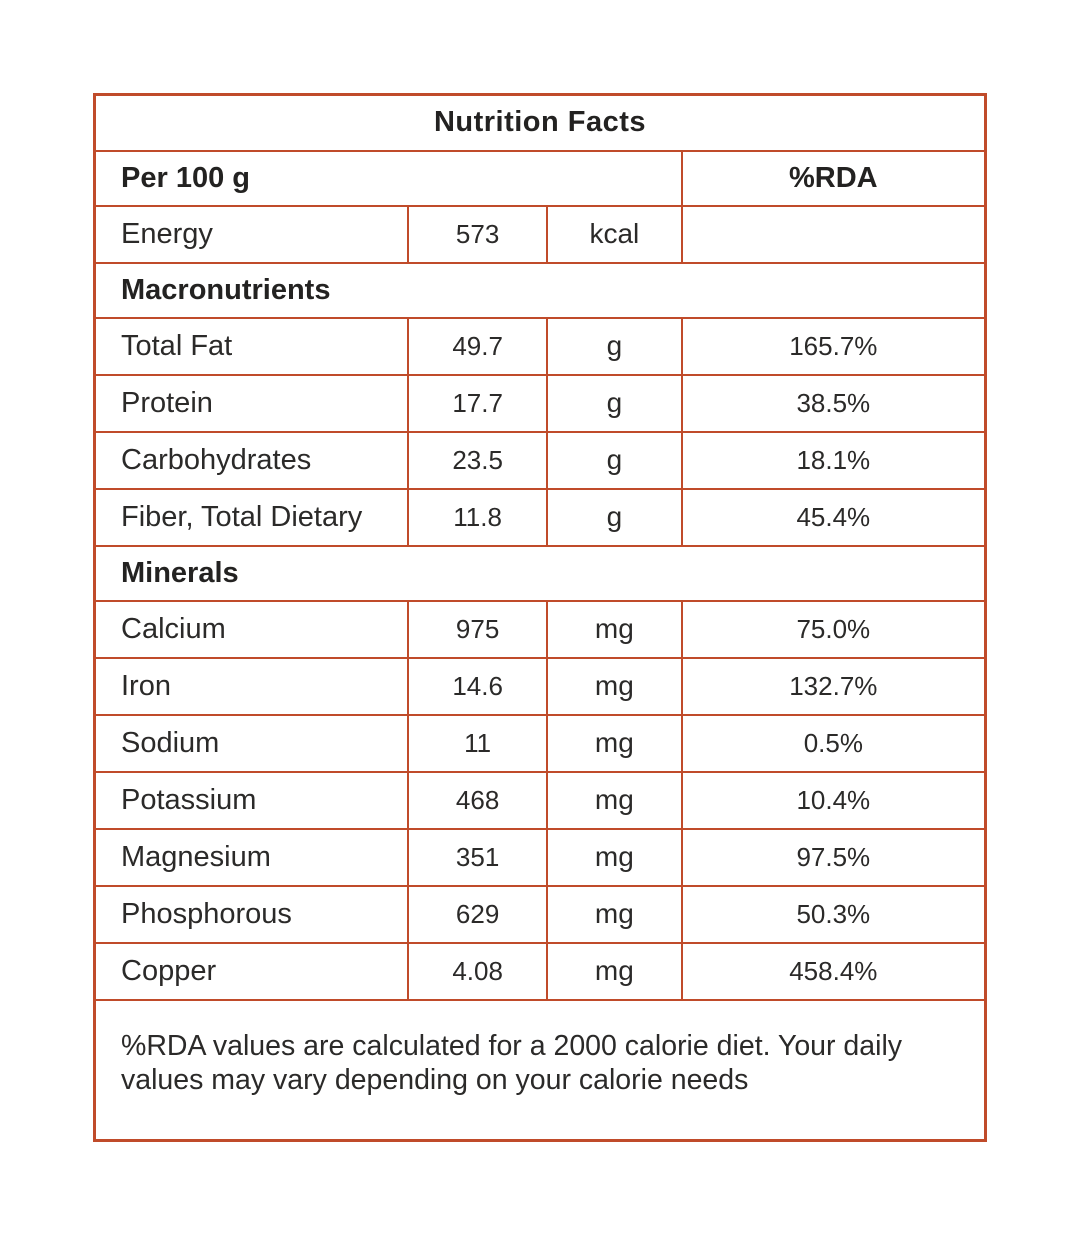  What do you see at coordinates (833, 178) in the screenshot?
I see `rda-column-header: %RDA` at bounding box center [833, 178].